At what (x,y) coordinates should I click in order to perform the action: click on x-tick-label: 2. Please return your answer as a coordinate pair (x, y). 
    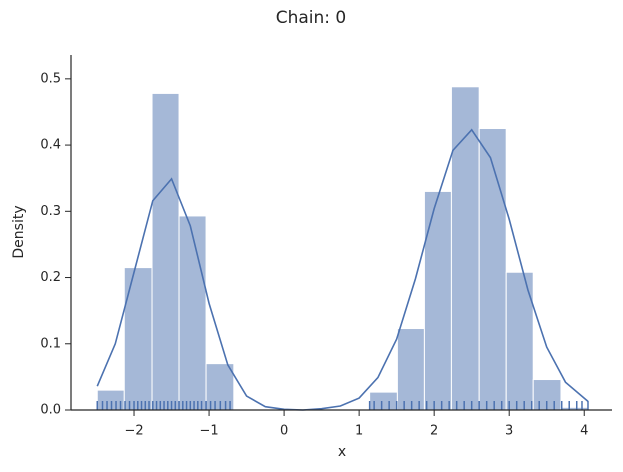
    Looking at the image, I should click on (434, 431).